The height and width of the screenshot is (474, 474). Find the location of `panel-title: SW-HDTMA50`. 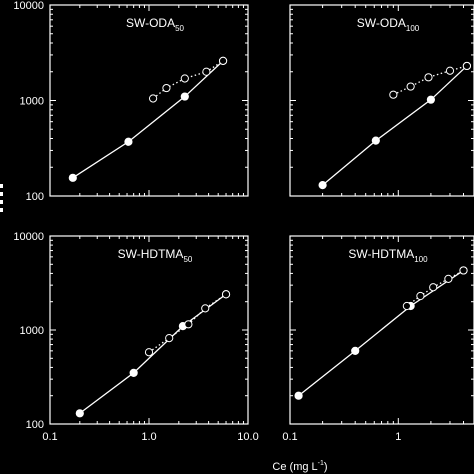

panel-title: SW-HDTMA50 is located at coordinates (155, 255).